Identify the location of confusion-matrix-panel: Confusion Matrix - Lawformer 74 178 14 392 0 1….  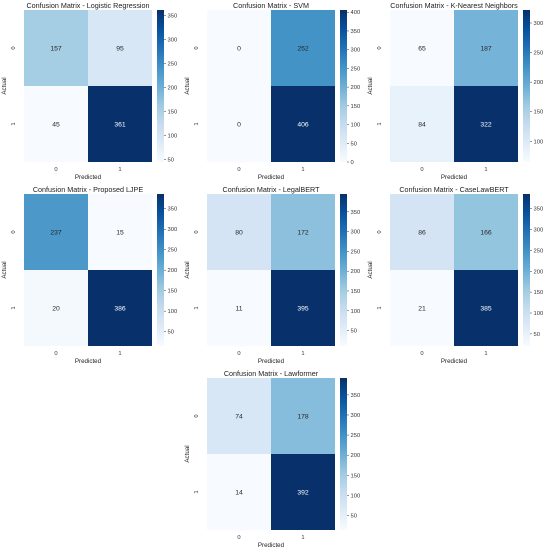
(274, 460).